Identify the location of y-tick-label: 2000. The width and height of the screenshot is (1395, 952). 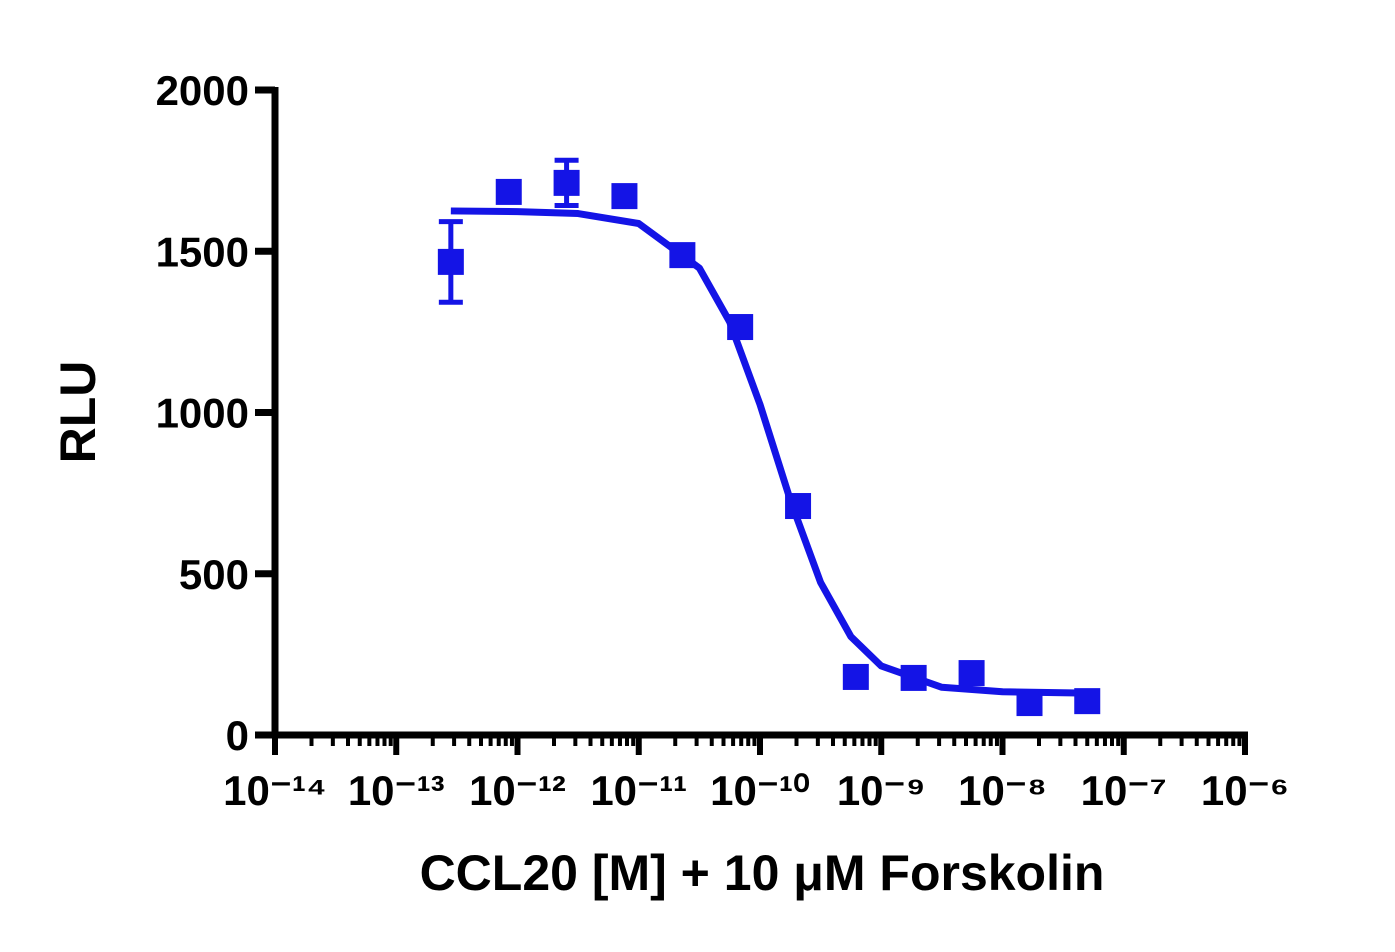
(202, 90).